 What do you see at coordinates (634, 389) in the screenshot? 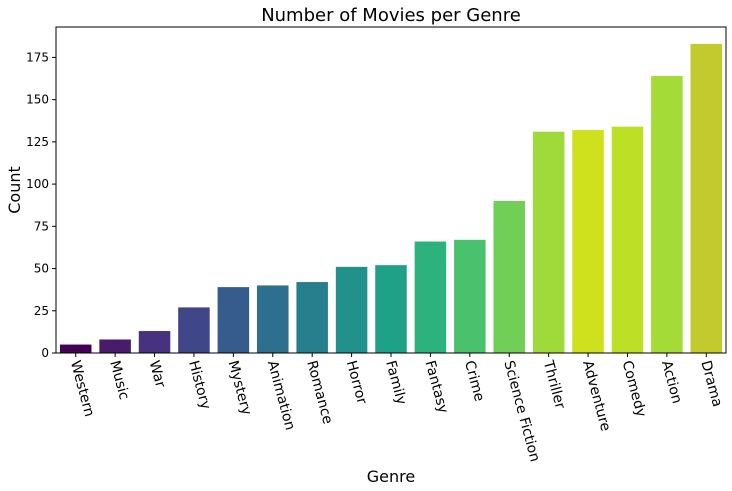
I see `x-tick-label: Comedy` at bounding box center [634, 389].